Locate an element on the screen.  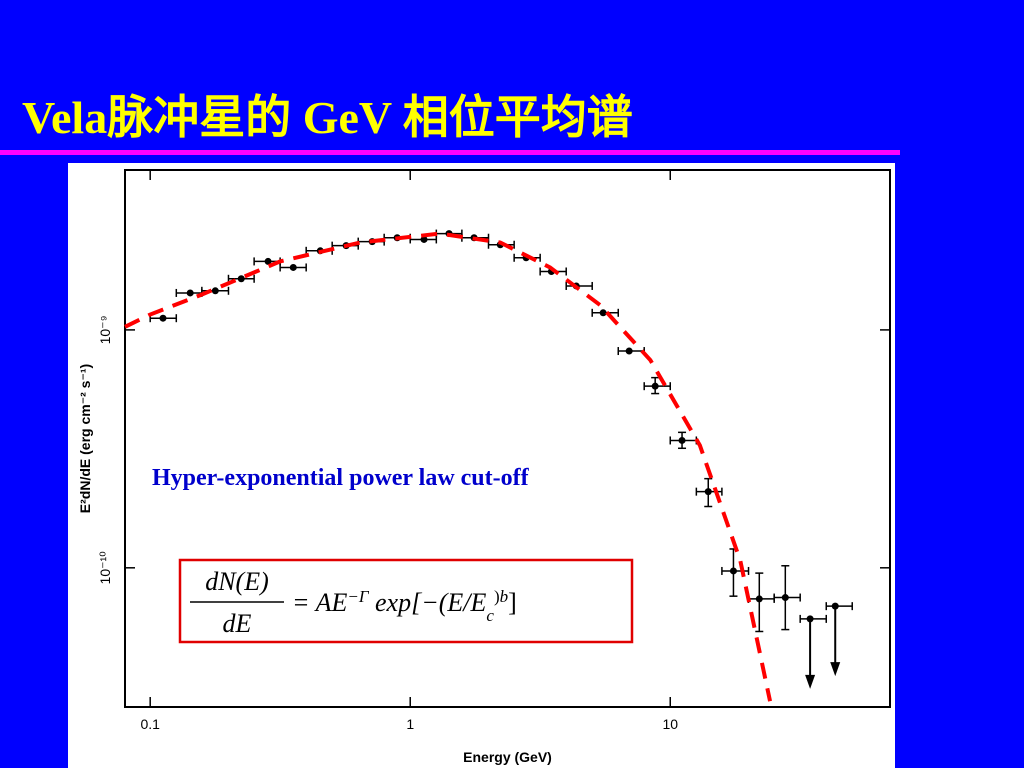
formula-rhs: = AE−Γ exp[−(E/Ec)b] is located at coordinates (404, 606).